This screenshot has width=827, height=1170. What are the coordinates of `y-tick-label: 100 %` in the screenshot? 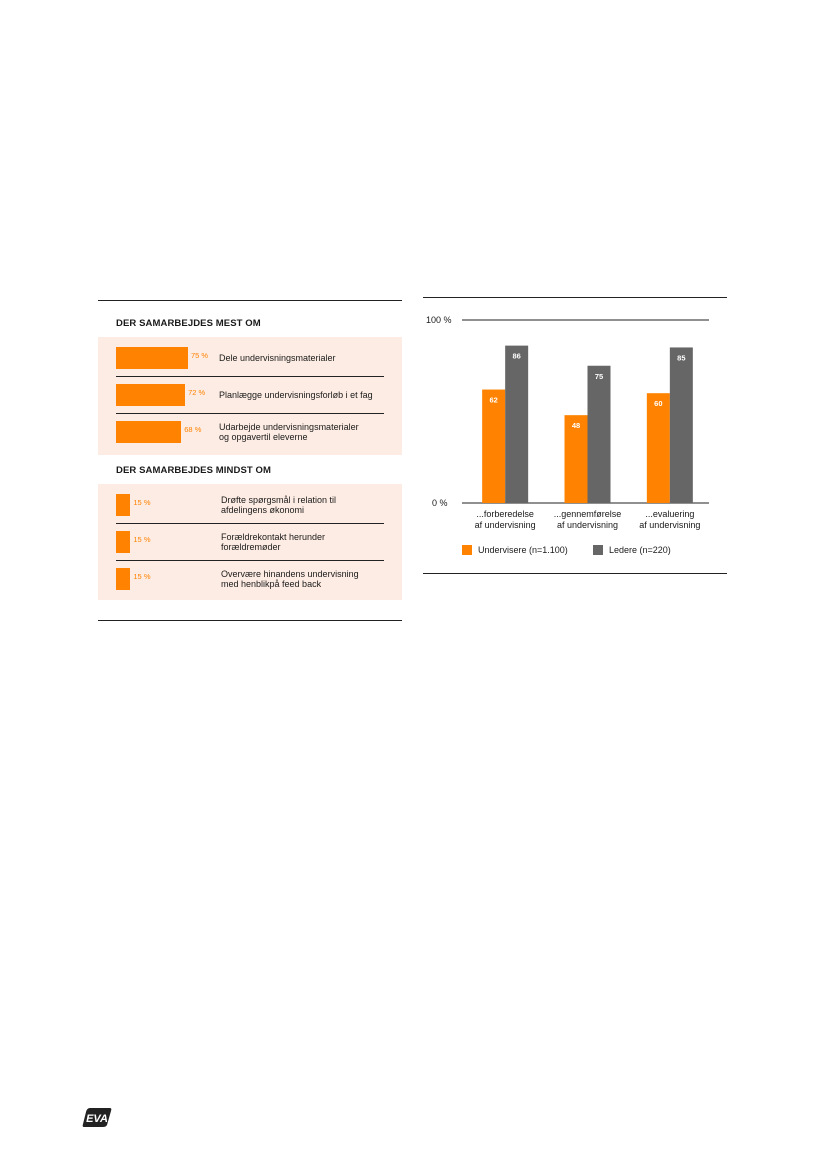 It's located at (439, 320).